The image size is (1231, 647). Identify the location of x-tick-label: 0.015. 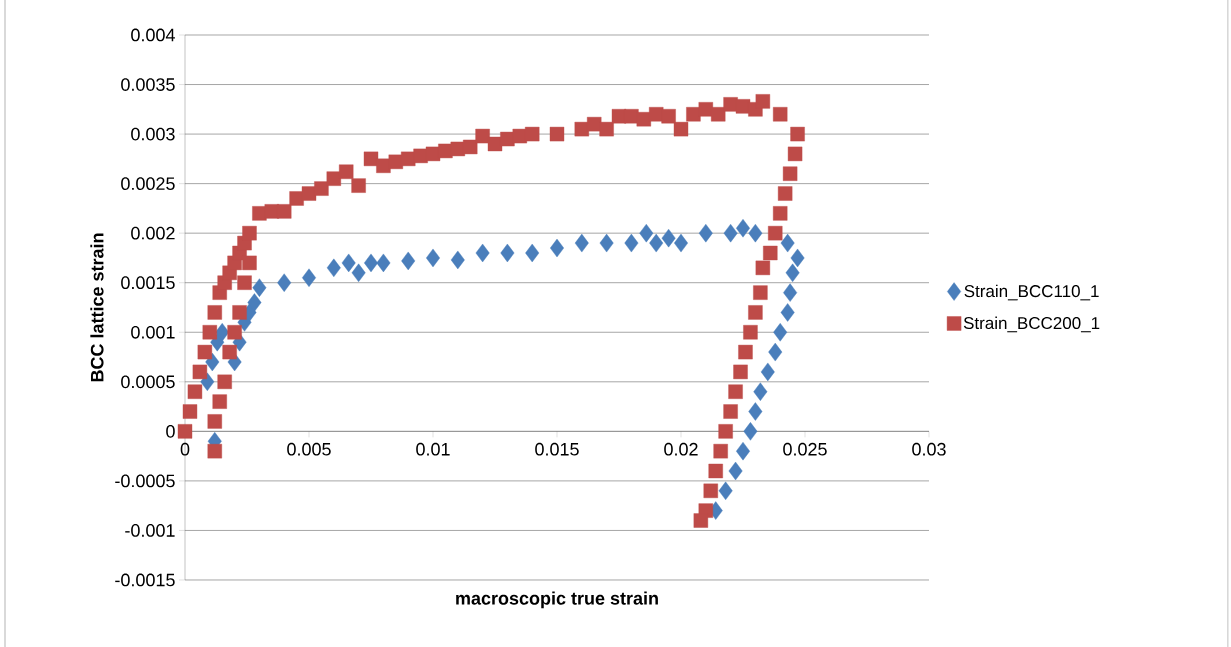
(557, 449).